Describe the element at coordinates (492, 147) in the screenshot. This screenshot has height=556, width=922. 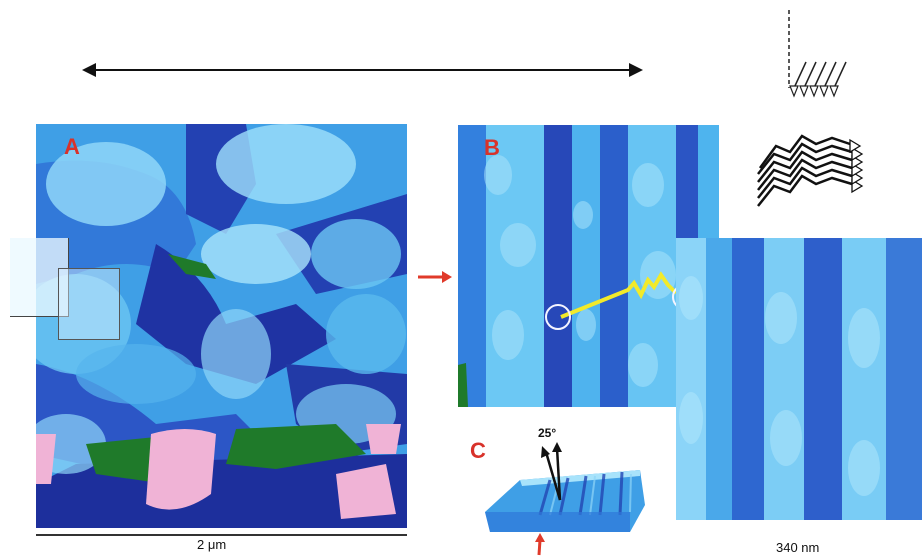
I see `panel-label-b: B` at that location.